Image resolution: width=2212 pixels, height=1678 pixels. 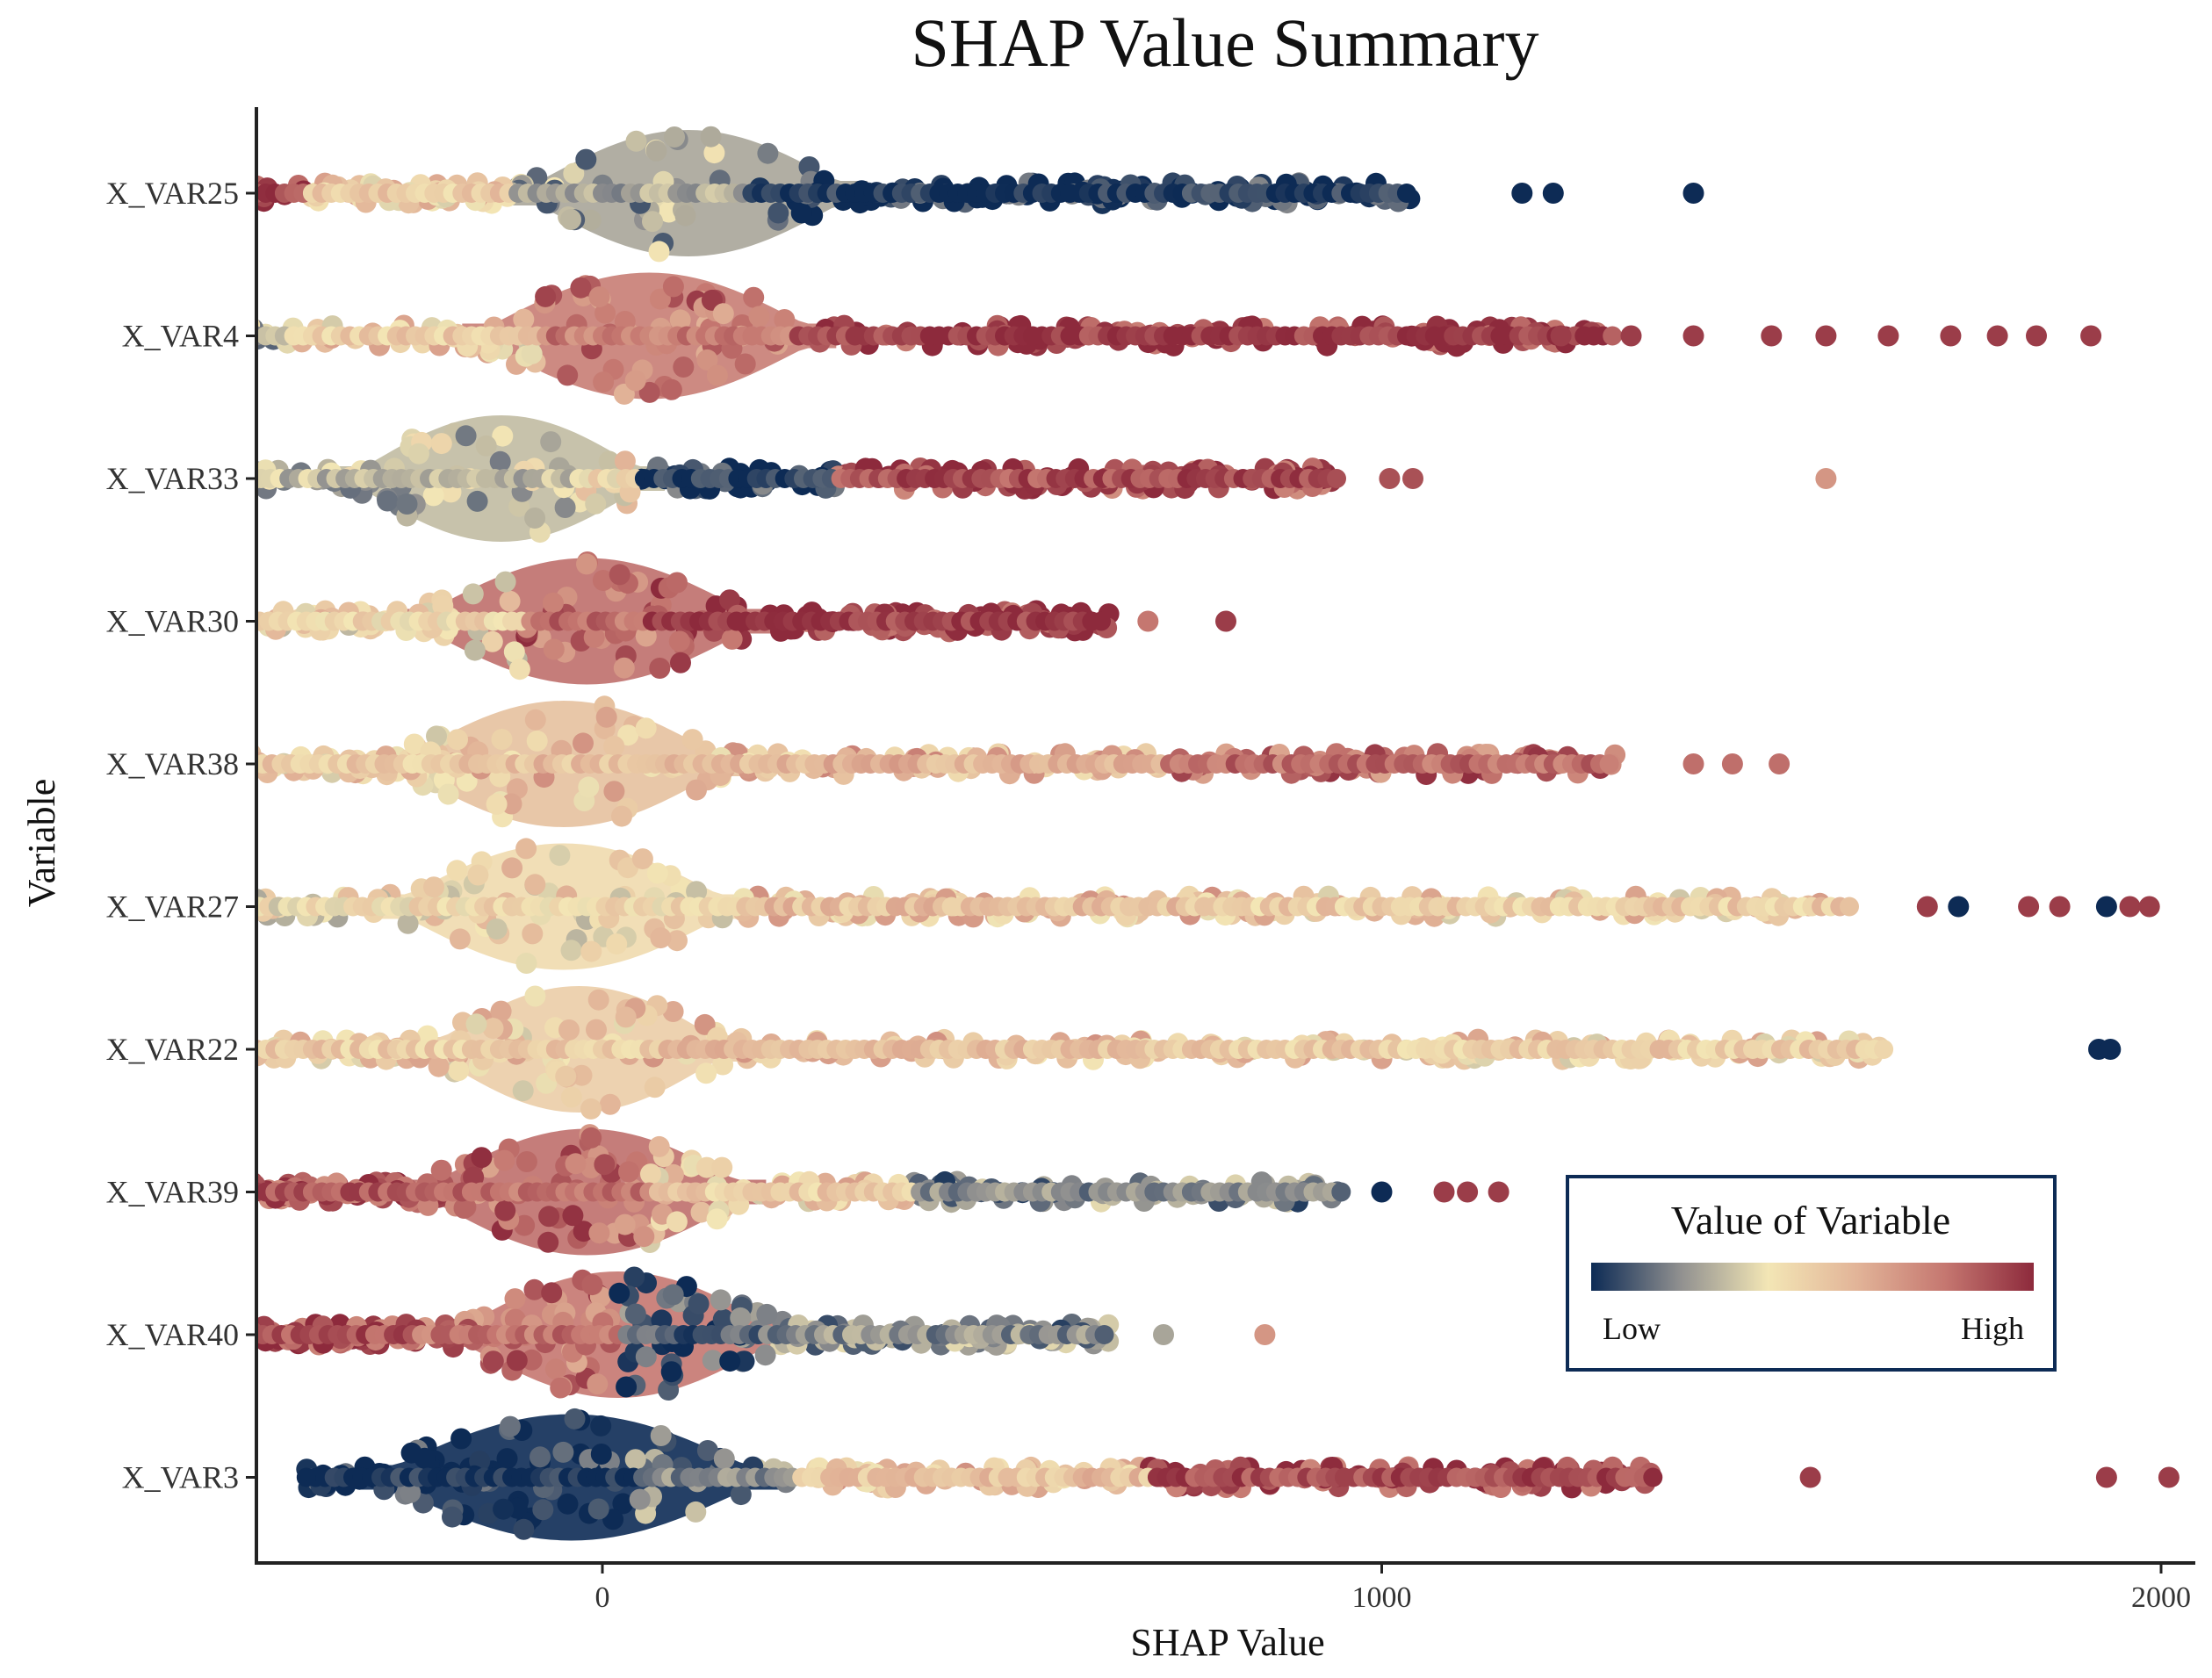 What do you see at coordinates (2161, 1597) in the screenshot?
I see `x-tick-label: 2000` at bounding box center [2161, 1597].